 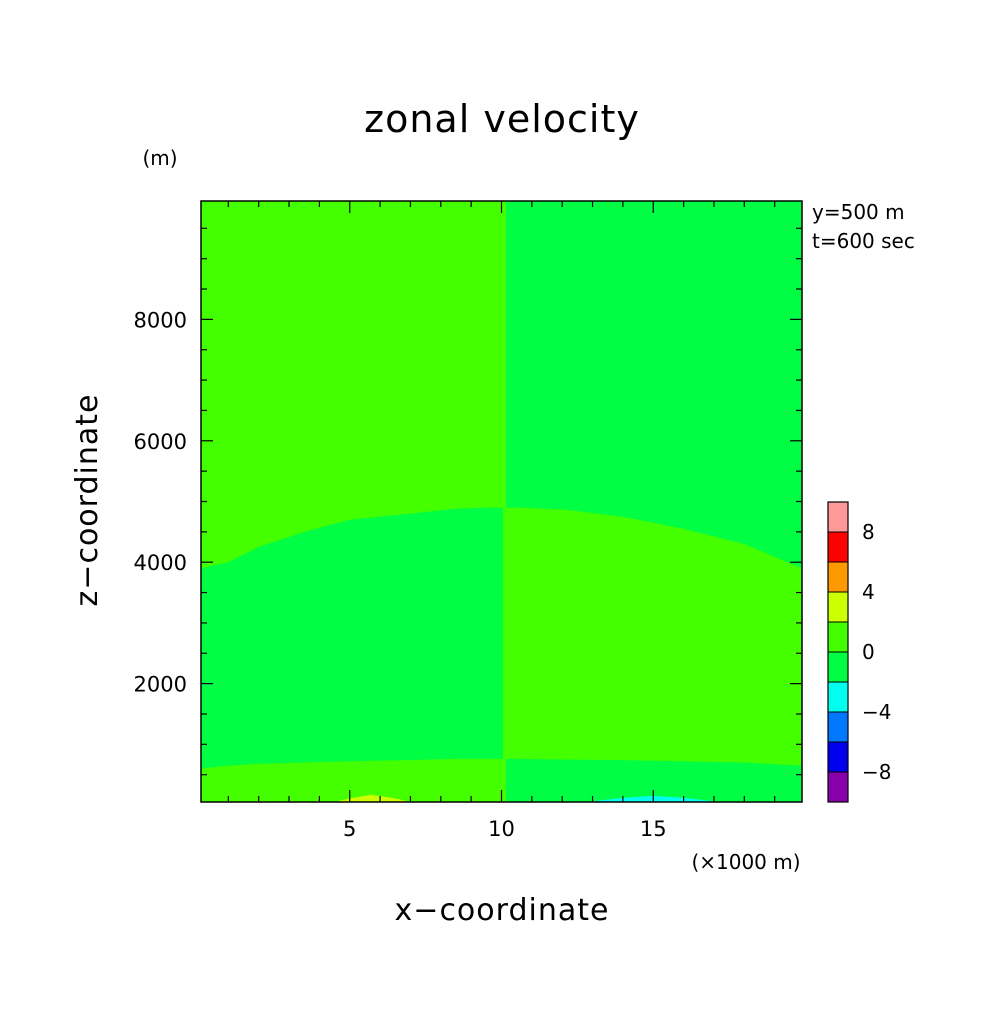 What do you see at coordinates (159, 158) in the screenshot?
I see `y-axis-unit: (m)` at bounding box center [159, 158].